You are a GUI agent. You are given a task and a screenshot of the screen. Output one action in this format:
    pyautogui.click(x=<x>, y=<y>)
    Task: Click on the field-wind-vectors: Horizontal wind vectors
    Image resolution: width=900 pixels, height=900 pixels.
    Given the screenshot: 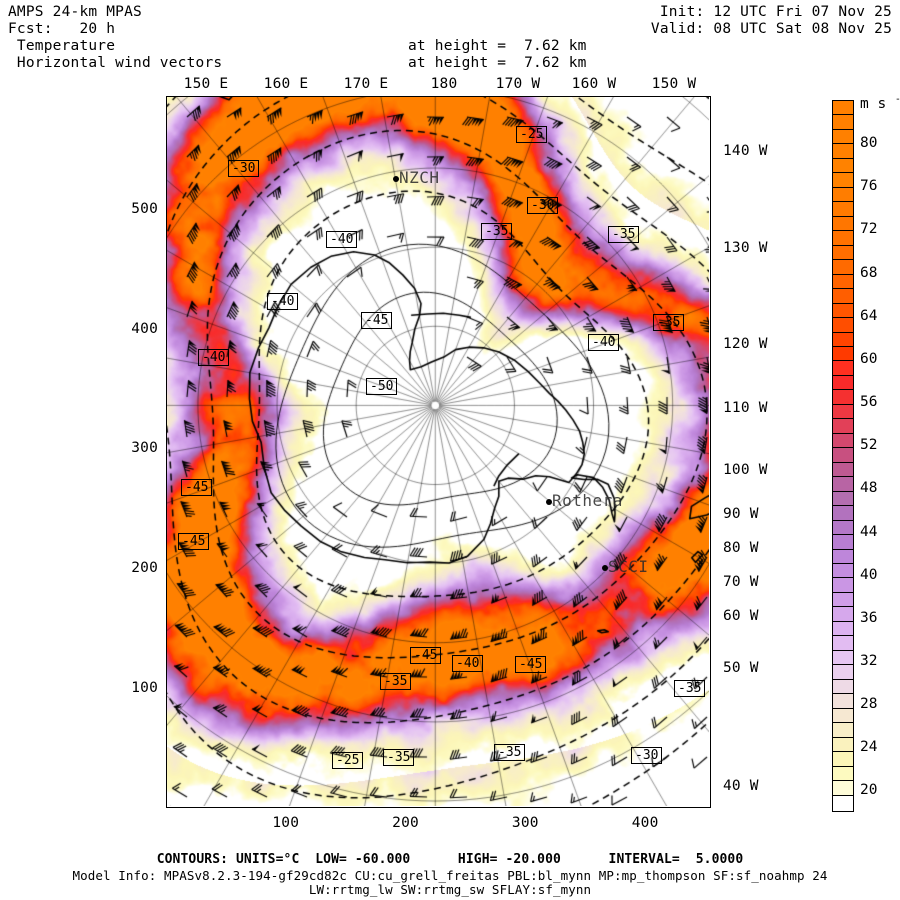 What is the action you would take?
    pyautogui.click(x=115, y=63)
    